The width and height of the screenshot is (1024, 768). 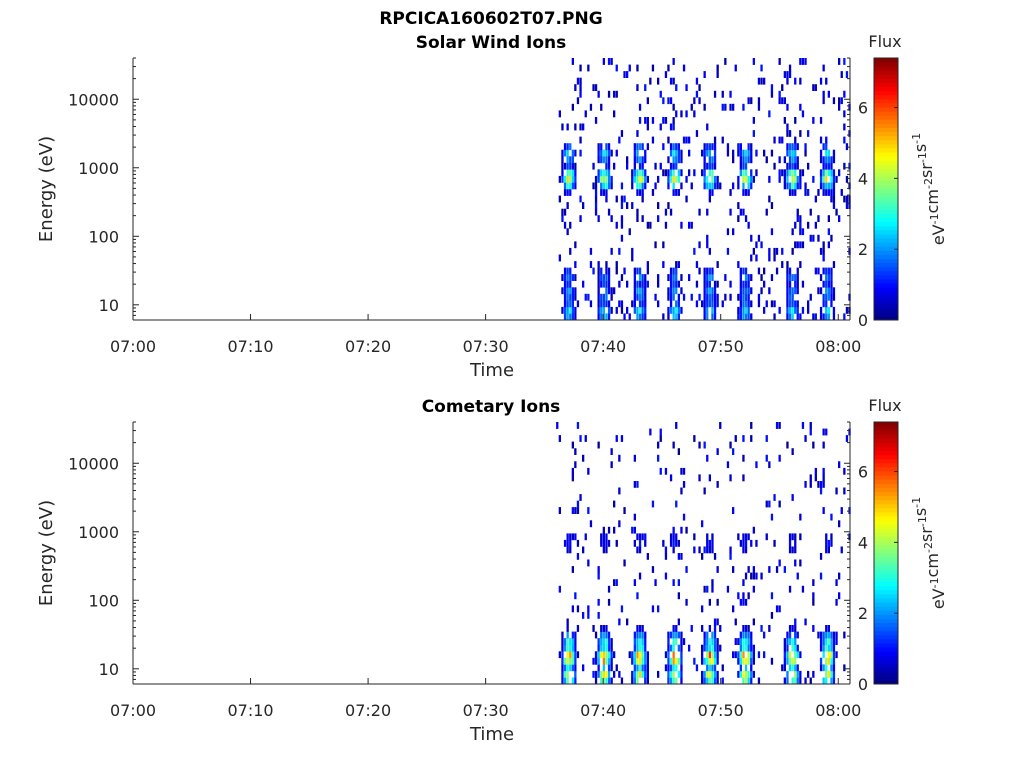 What do you see at coordinates (603, 346) in the screenshot?
I see `x-tick-label: 07:40` at bounding box center [603, 346].